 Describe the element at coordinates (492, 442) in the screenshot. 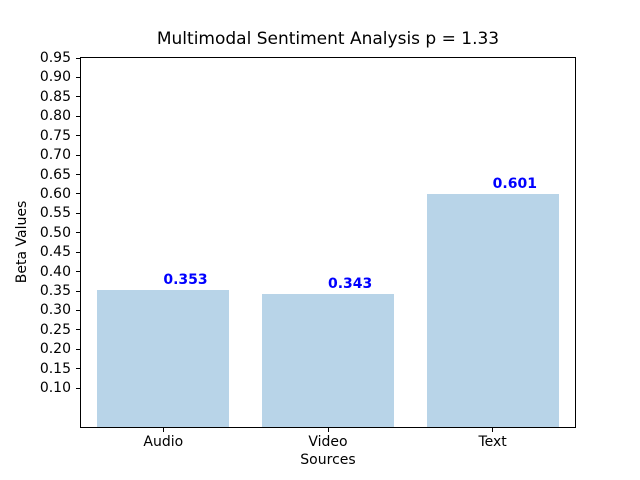

I see `x-tick-label: Text` at that location.